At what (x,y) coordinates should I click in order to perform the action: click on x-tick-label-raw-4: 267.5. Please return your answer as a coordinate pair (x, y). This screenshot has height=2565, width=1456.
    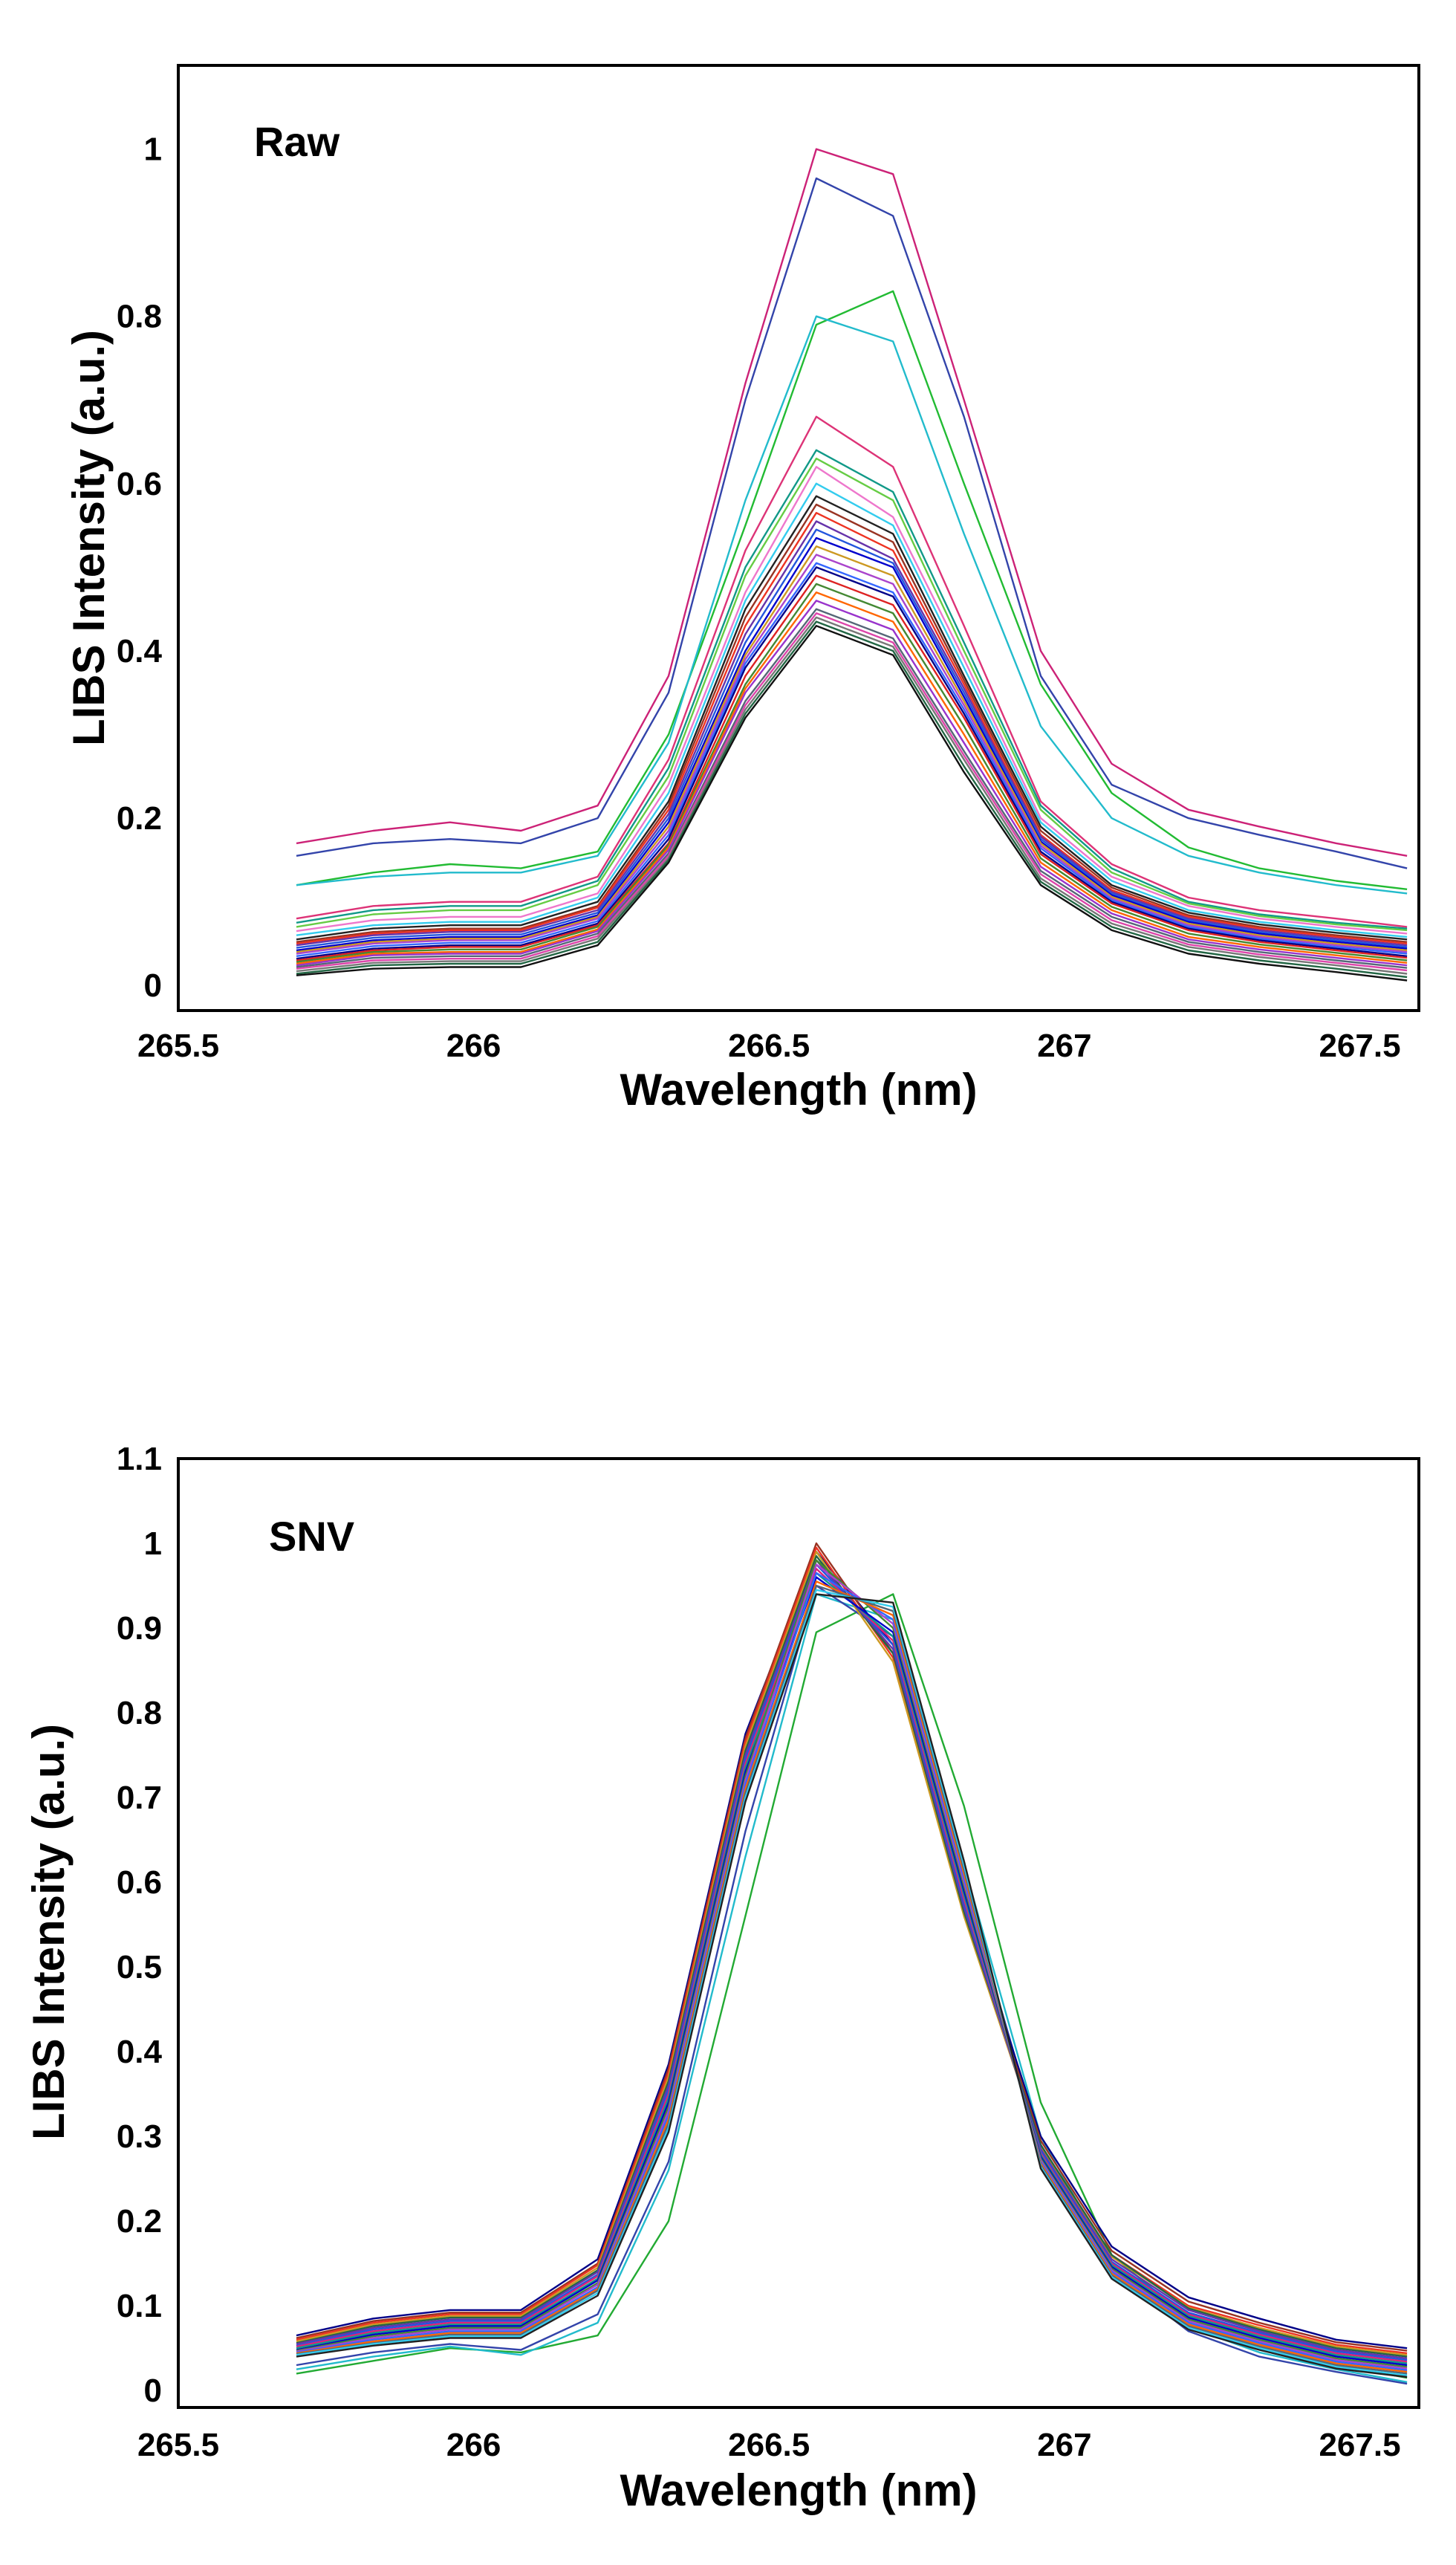
    Looking at the image, I should click on (1360, 1046).